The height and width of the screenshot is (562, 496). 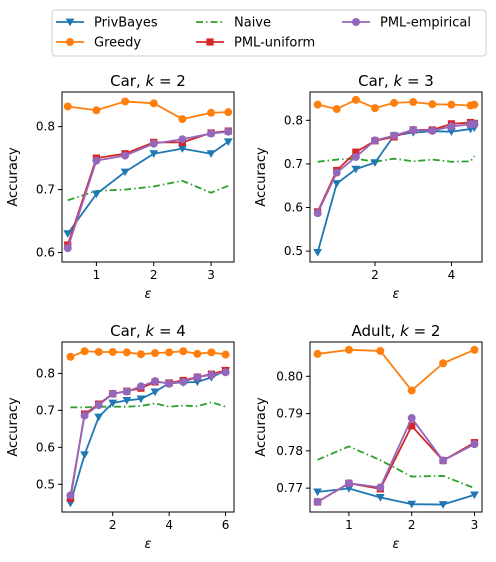 I want to click on legend-item: PML-empirical, so click(x=406, y=23).